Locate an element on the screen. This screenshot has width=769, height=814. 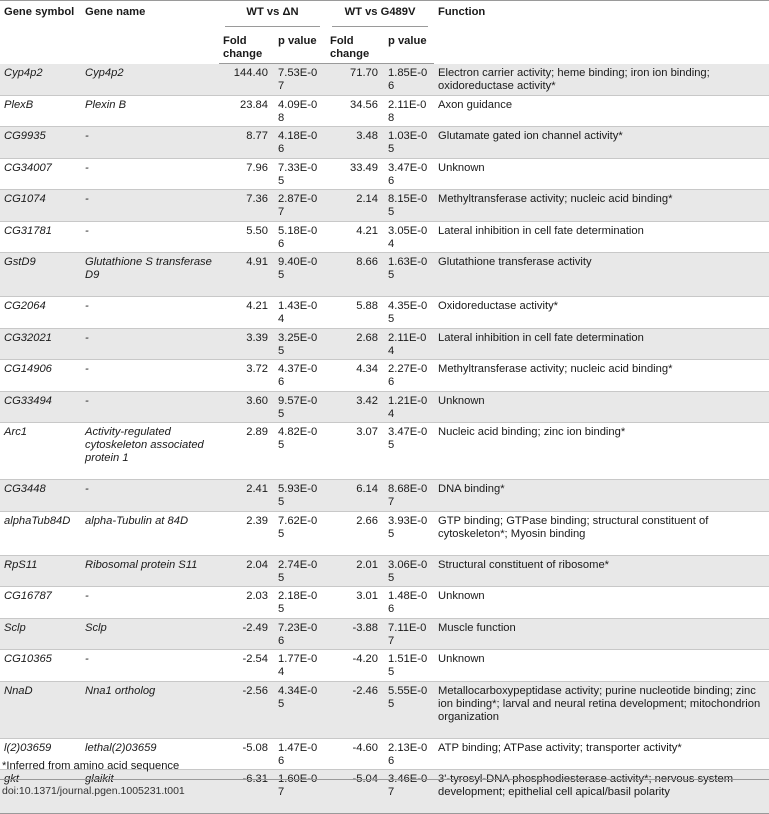
function-cell: DNA binding* is located at coordinates (601, 495).